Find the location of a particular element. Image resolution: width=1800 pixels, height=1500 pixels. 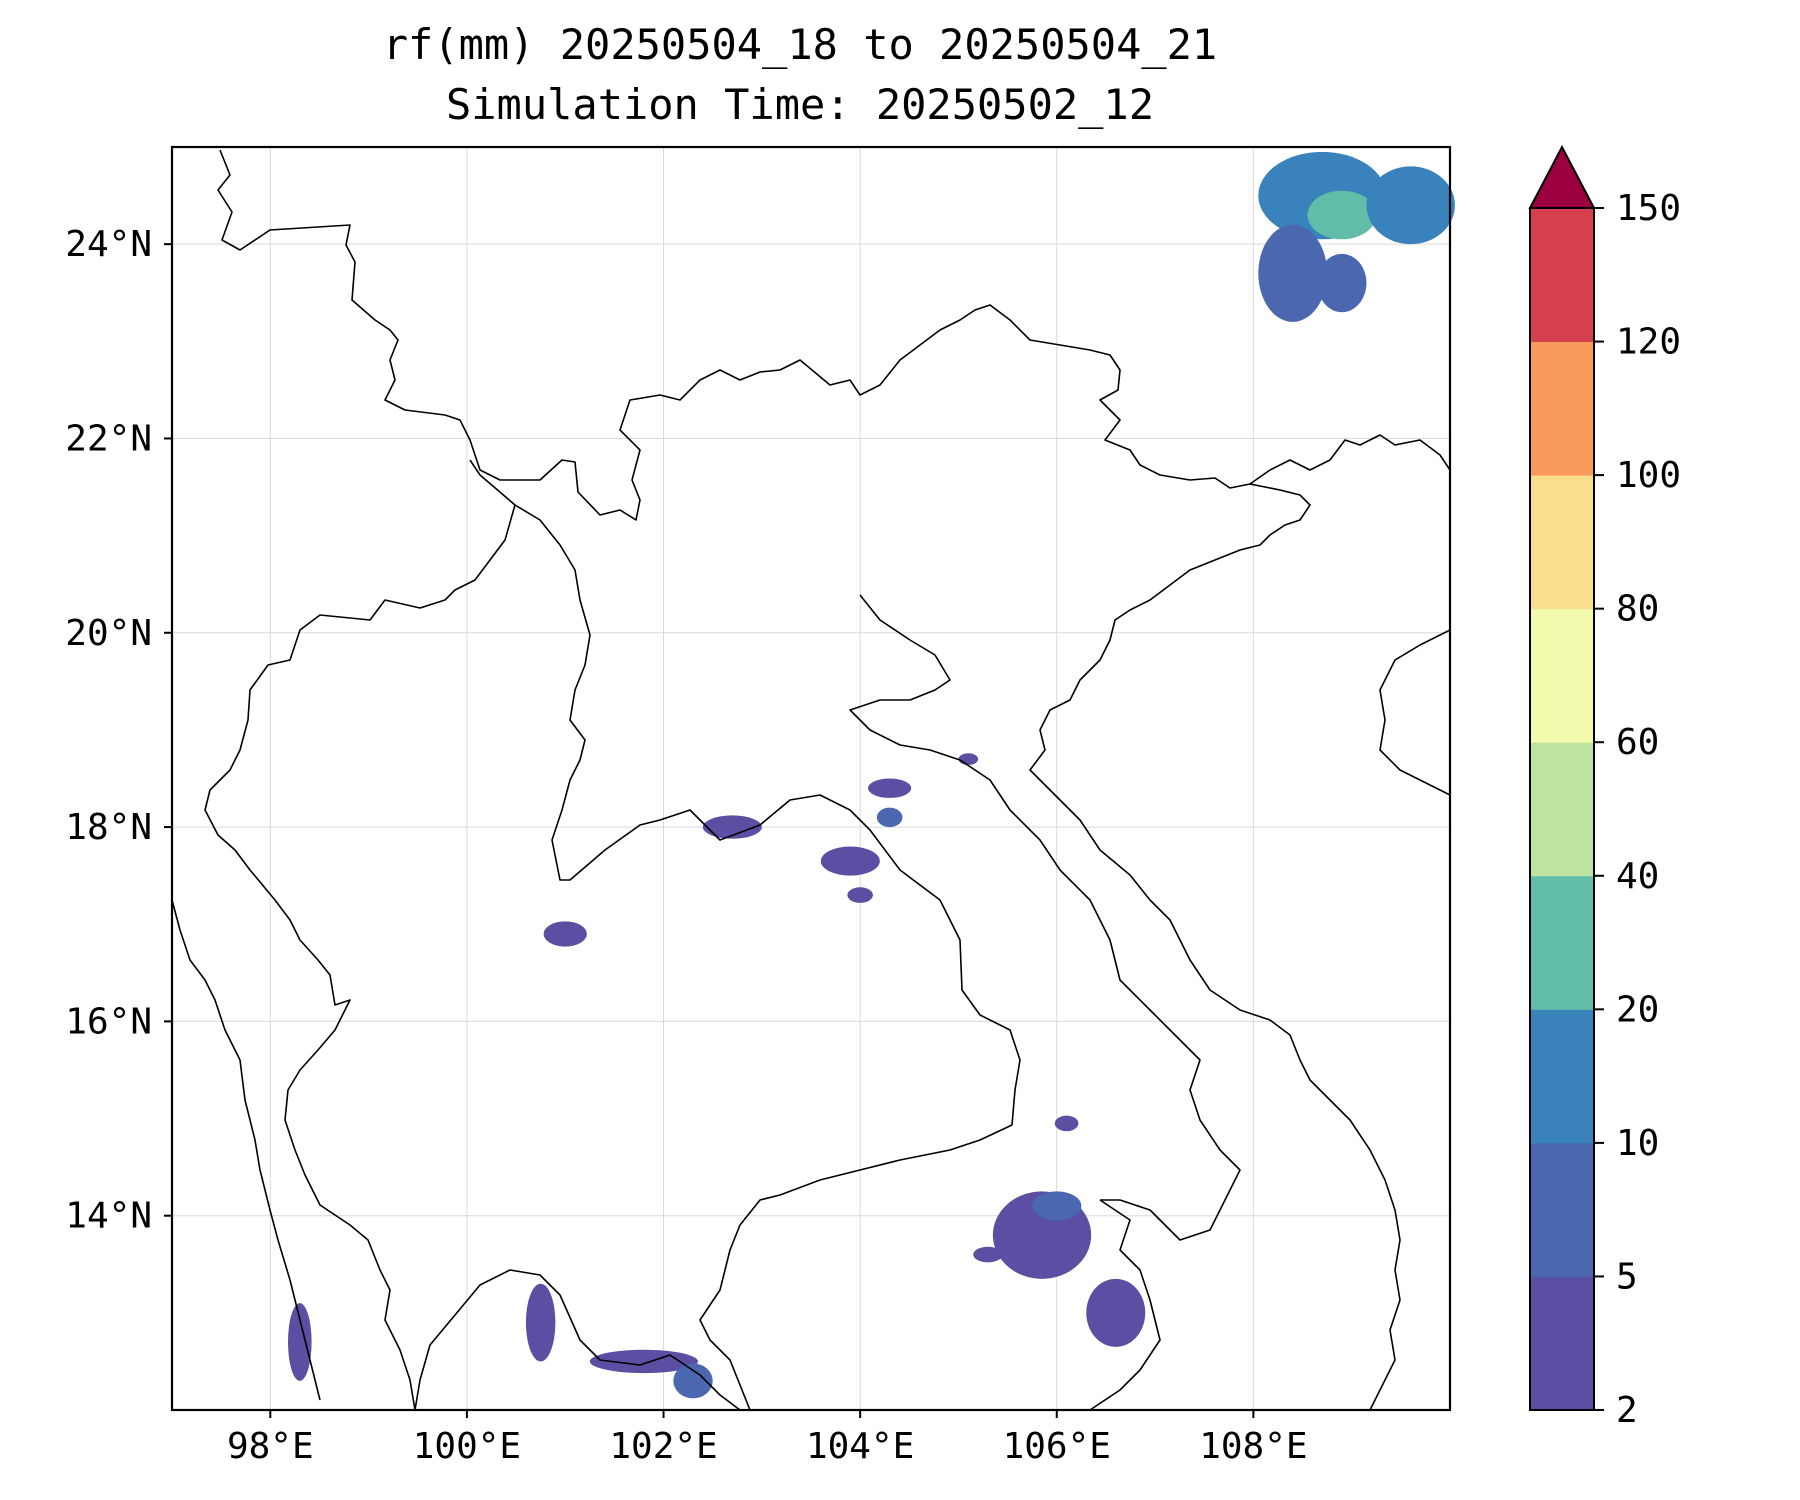

longitude-axis: 98°E 100°E 102°E 104°E 106°E 108°E is located at coordinates (767, 1438).